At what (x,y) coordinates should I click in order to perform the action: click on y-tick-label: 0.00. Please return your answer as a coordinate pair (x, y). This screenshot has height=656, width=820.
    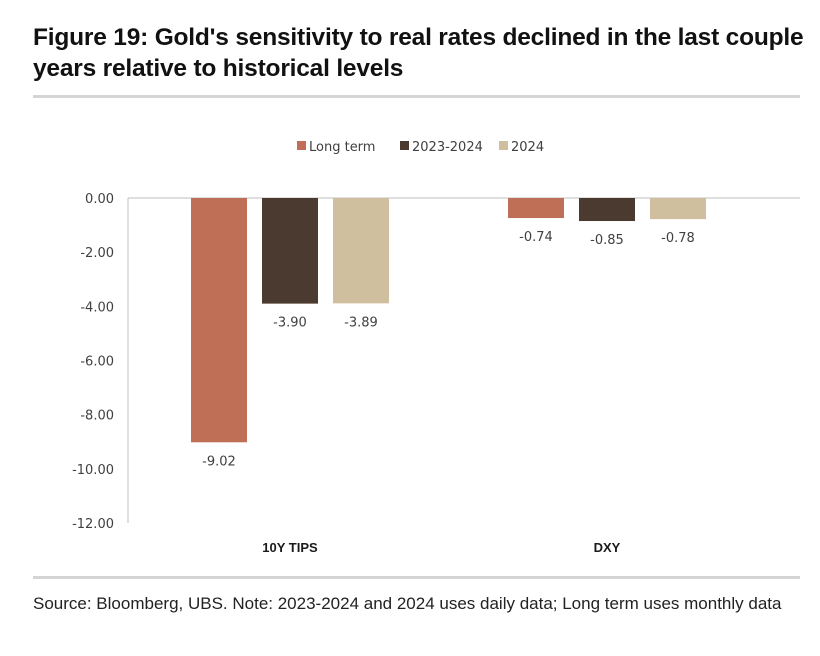
    Looking at the image, I should click on (99, 199).